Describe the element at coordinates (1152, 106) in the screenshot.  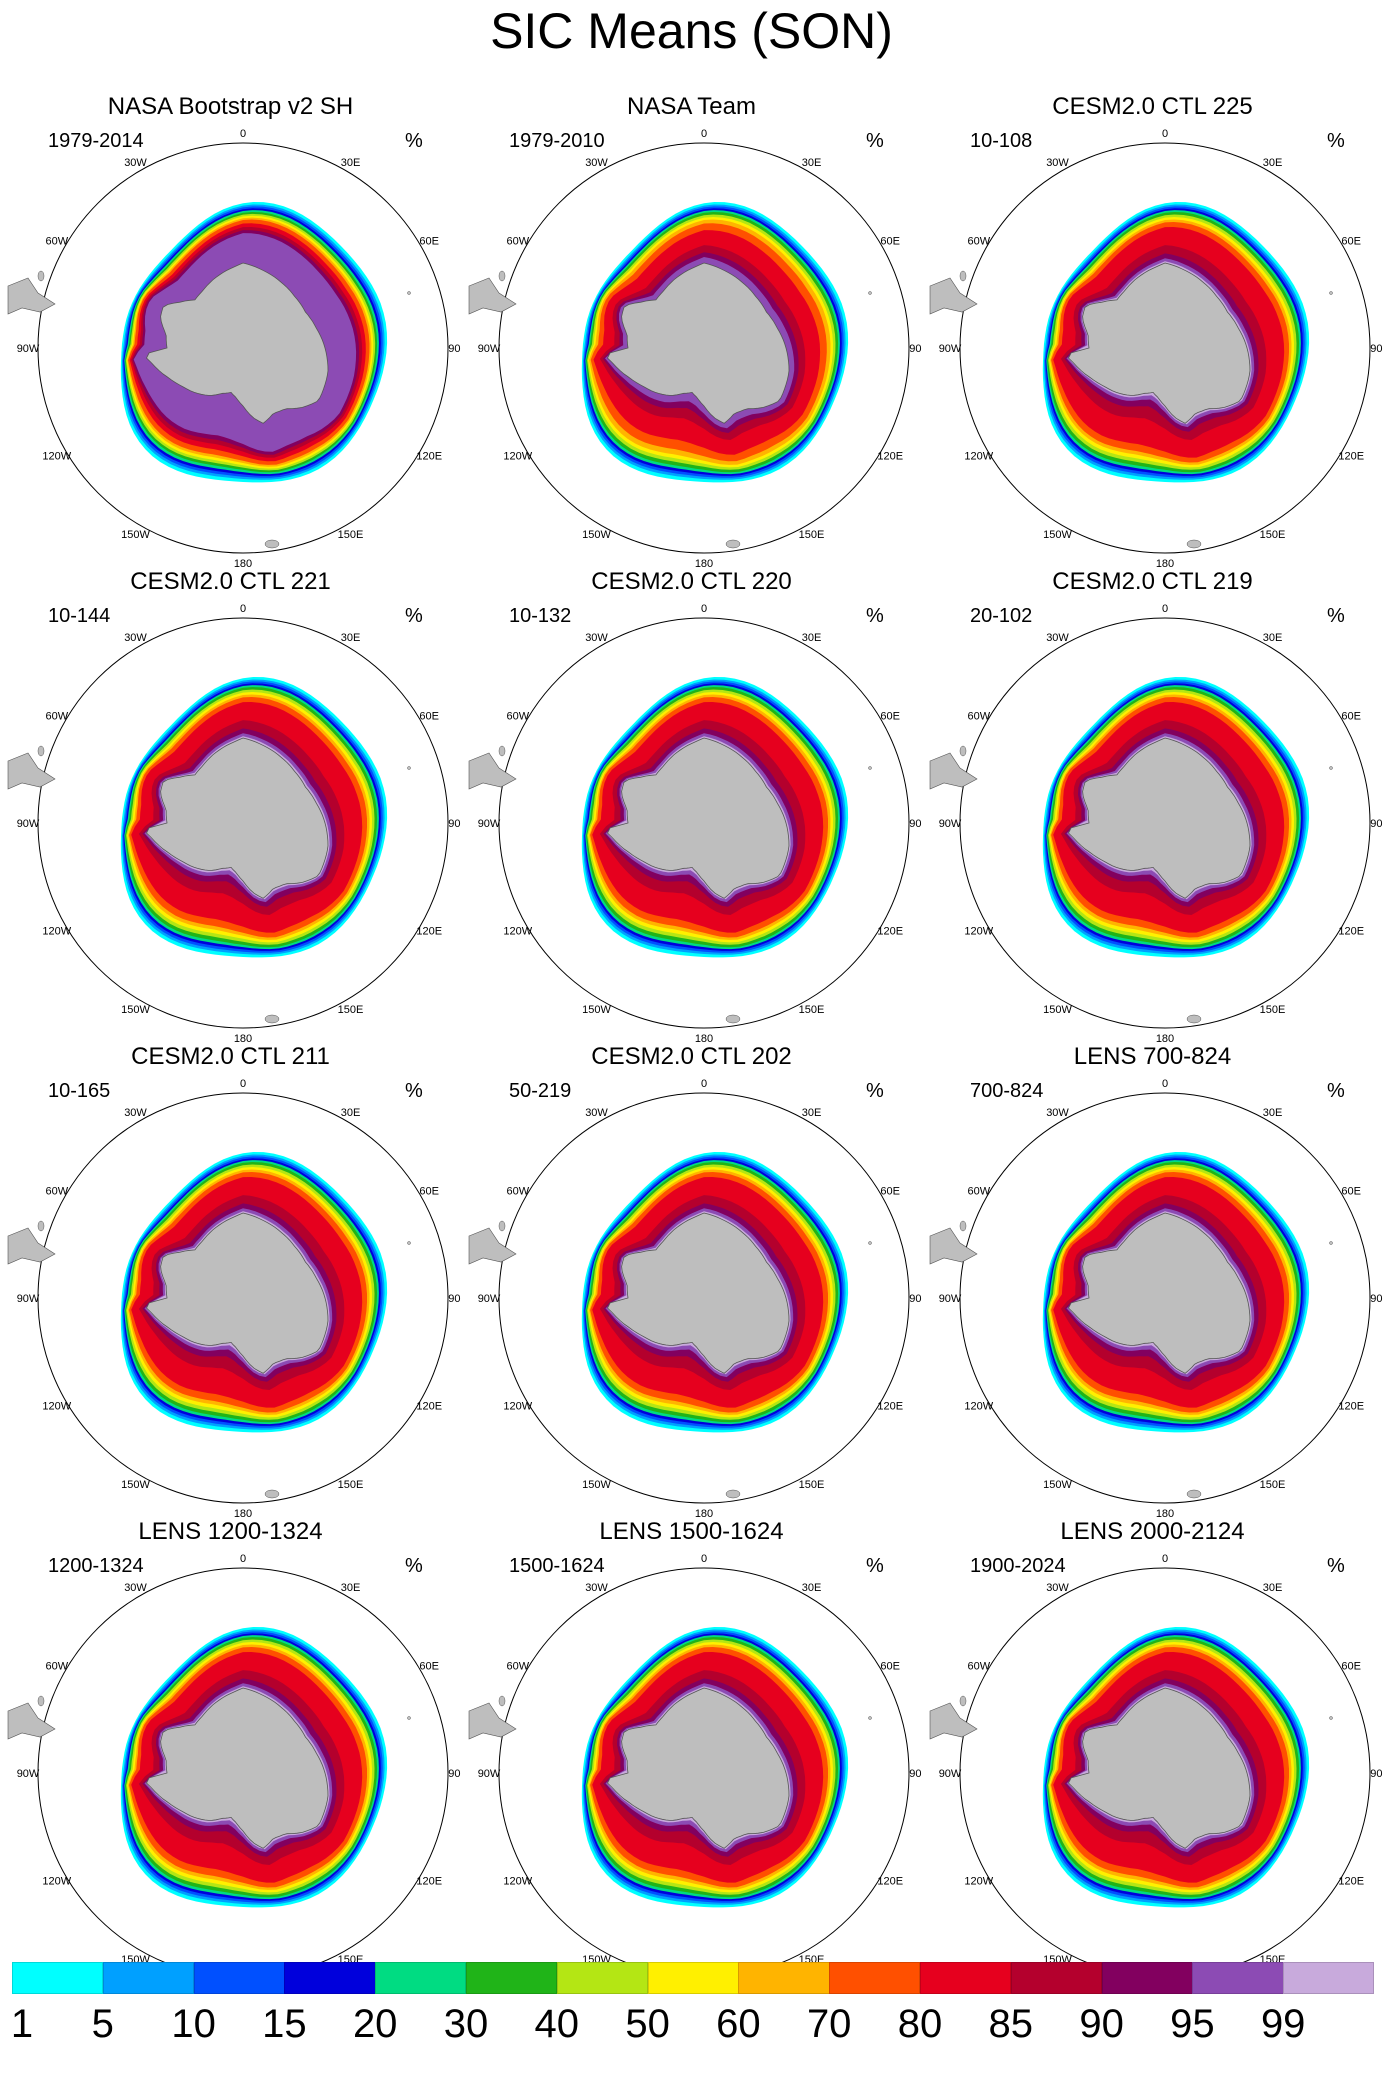
I see `panel-title: CESM2.0 CTL 225` at that location.